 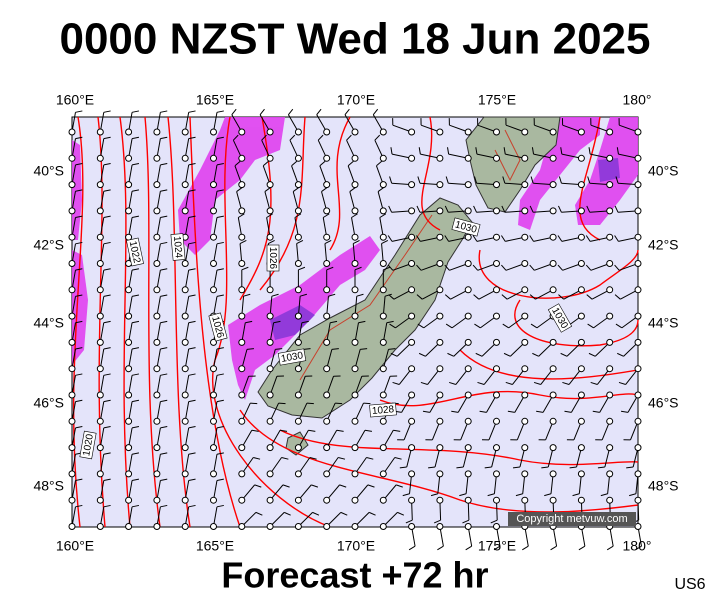 I want to click on lon-label: 170°E, so click(x=356, y=546).